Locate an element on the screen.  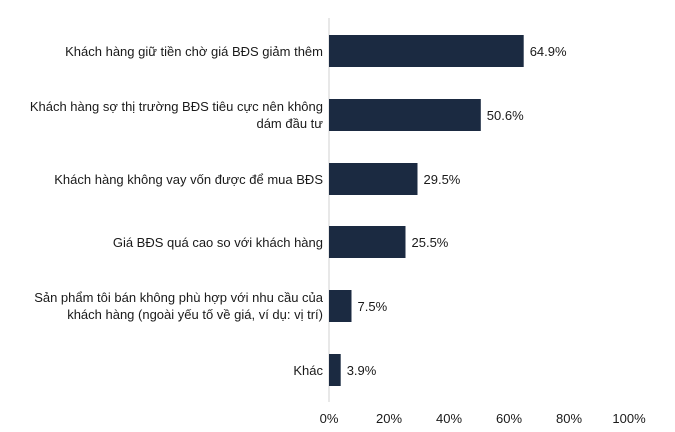
x-tick-label: 20% is located at coordinates (389, 418).